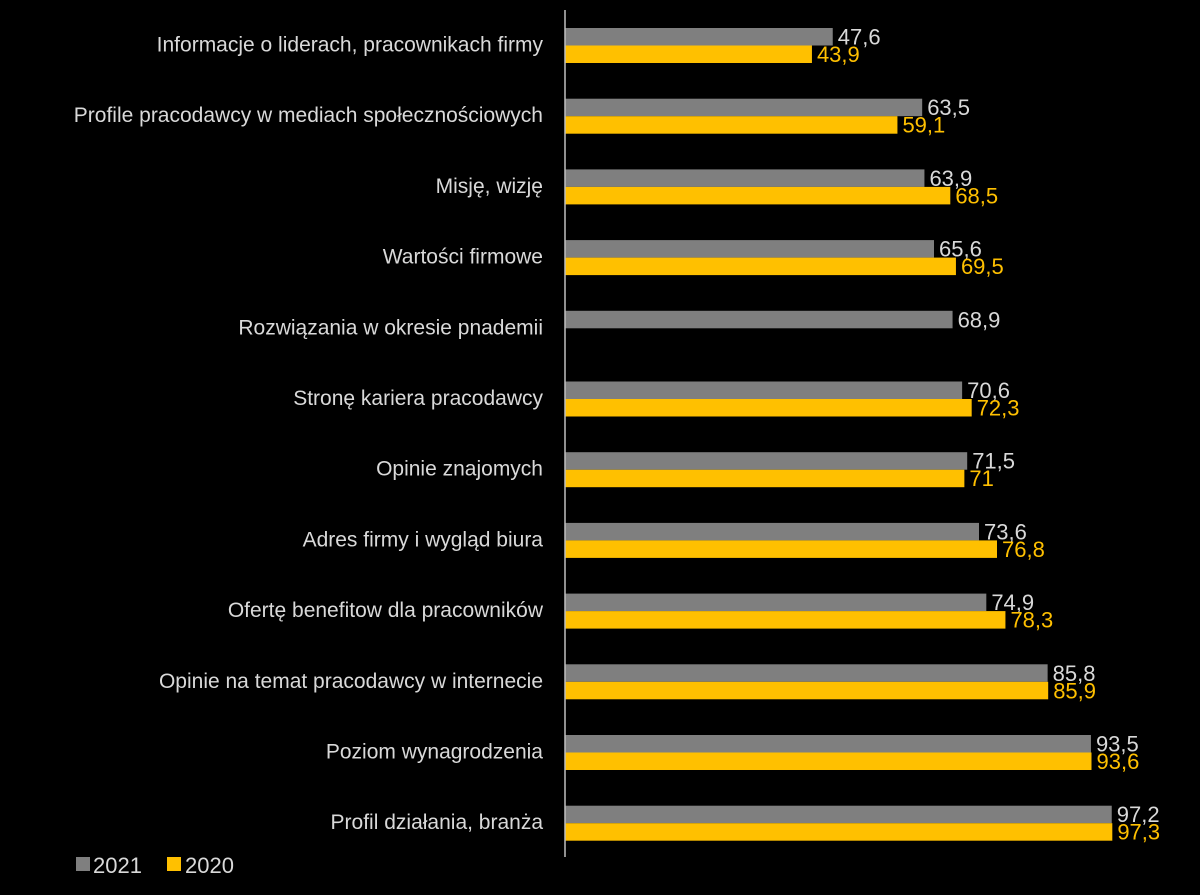 Image resolution: width=1200 pixels, height=895 pixels. What do you see at coordinates (1023, 549) in the screenshot?
I see `data-label-2020: 76,8` at bounding box center [1023, 549].